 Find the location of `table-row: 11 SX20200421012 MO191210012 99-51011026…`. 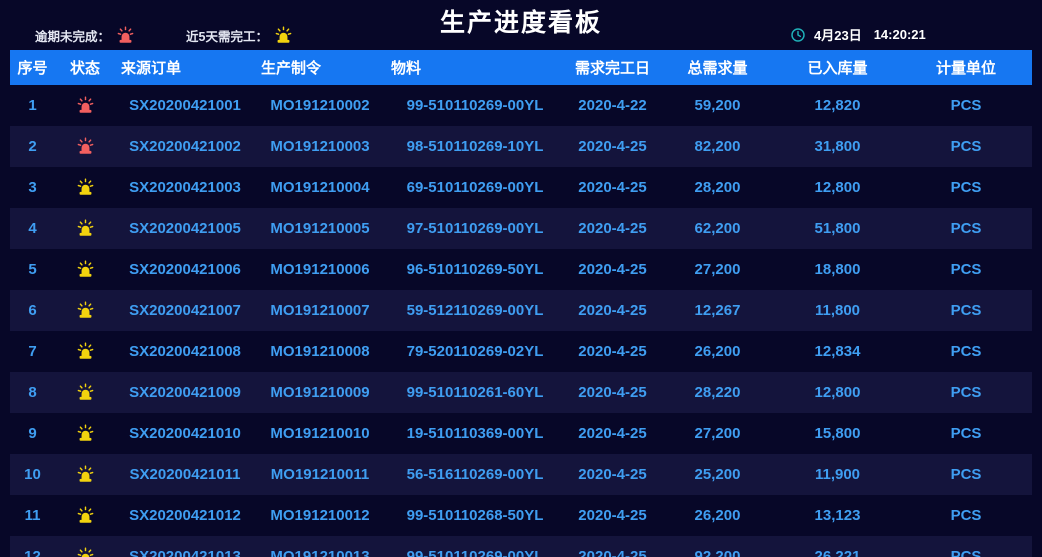

table-row: 11 SX20200421012 MO191210012 99-51011026… is located at coordinates (521, 515).